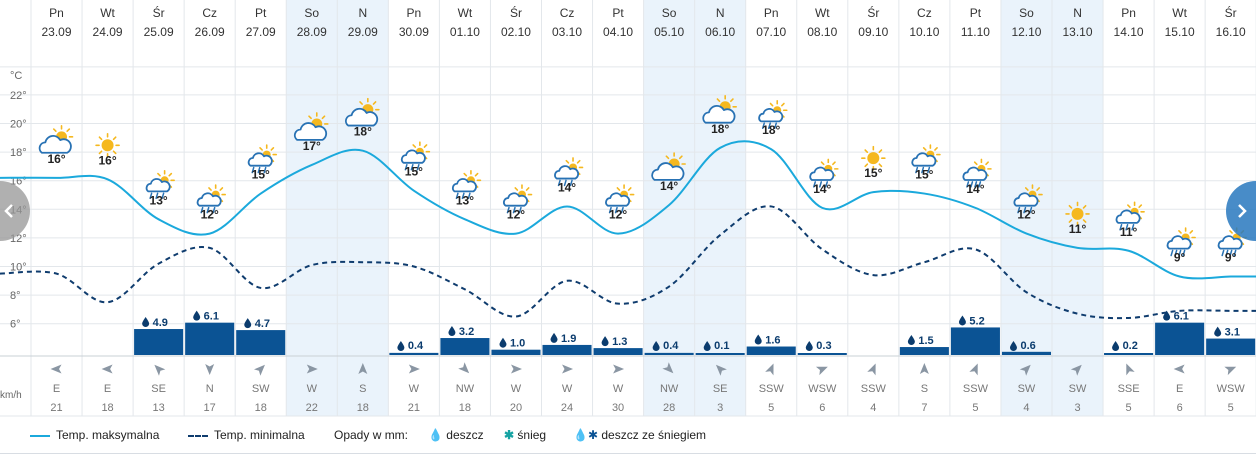 The image size is (1256, 456). I want to click on max-temp-label: 11°, so click(1129, 232).